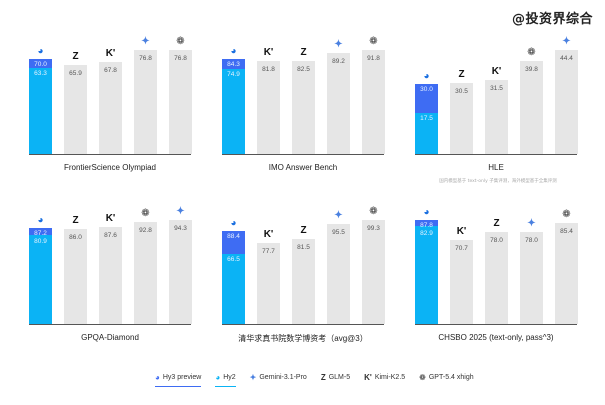 This screenshot has width=605, height=405. I want to click on value-label: 81.5, so click(303, 247).